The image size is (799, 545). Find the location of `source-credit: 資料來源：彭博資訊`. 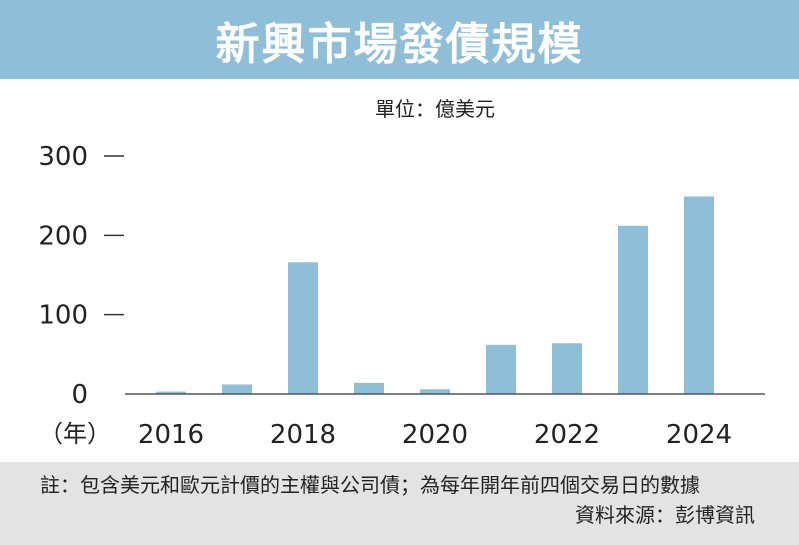

source-credit: 資料來源：彭博資訊 is located at coordinates (665, 515).